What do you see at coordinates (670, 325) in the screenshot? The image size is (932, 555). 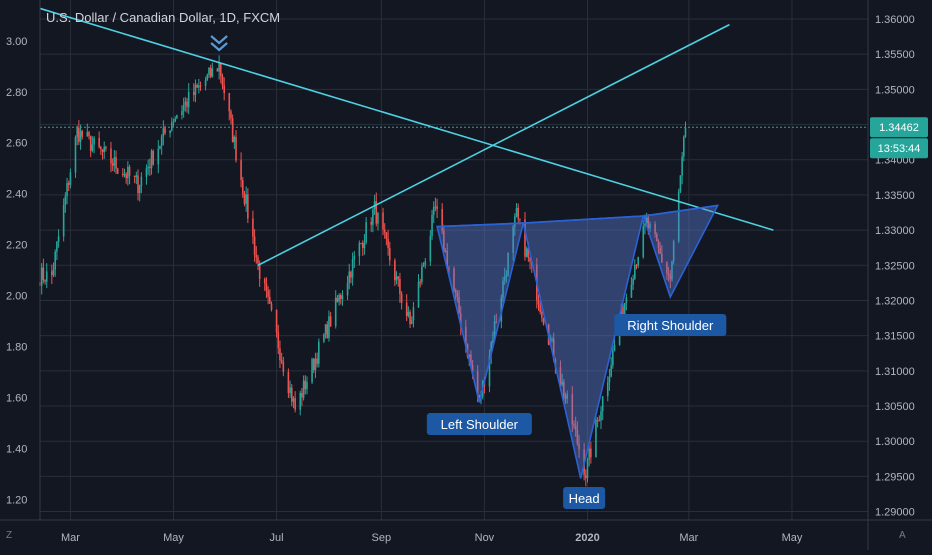 I see `right-shoulder-label: Right Shoulder` at bounding box center [670, 325].